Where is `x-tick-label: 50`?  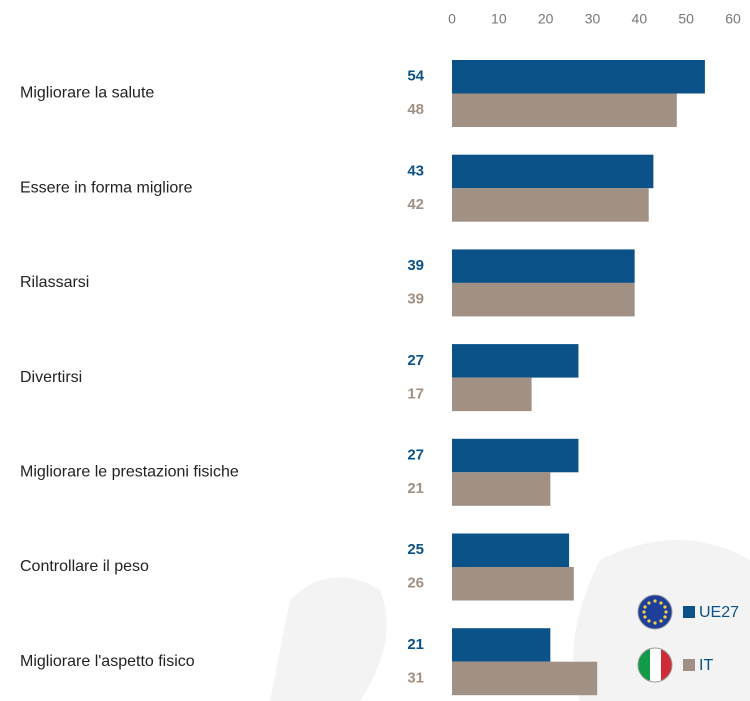 x-tick-label: 50 is located at coordinates (686, 19).